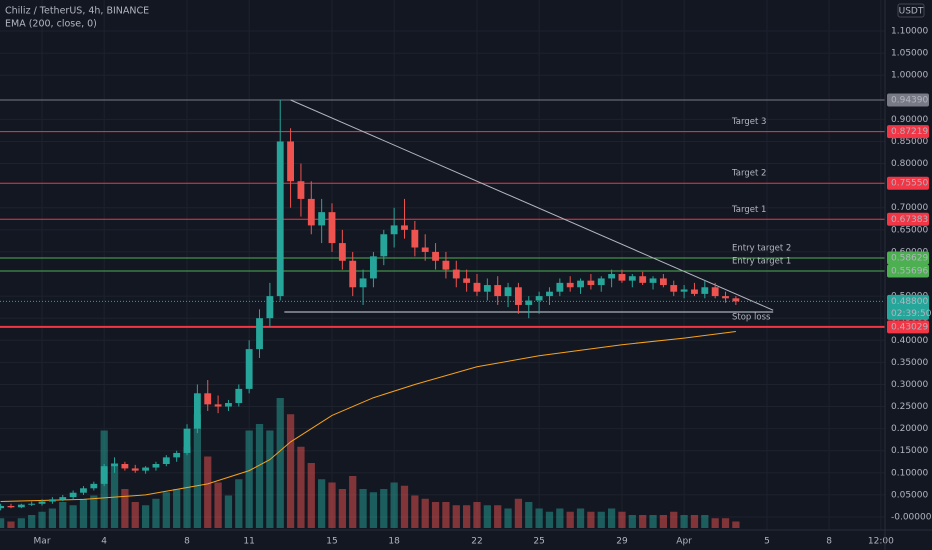 This screenshot has height=550, width=932. What do you see at coordinates (881, 542) in the screenshot?
I see `x-tick-label: 12:00` at bounding box center [881, 542].